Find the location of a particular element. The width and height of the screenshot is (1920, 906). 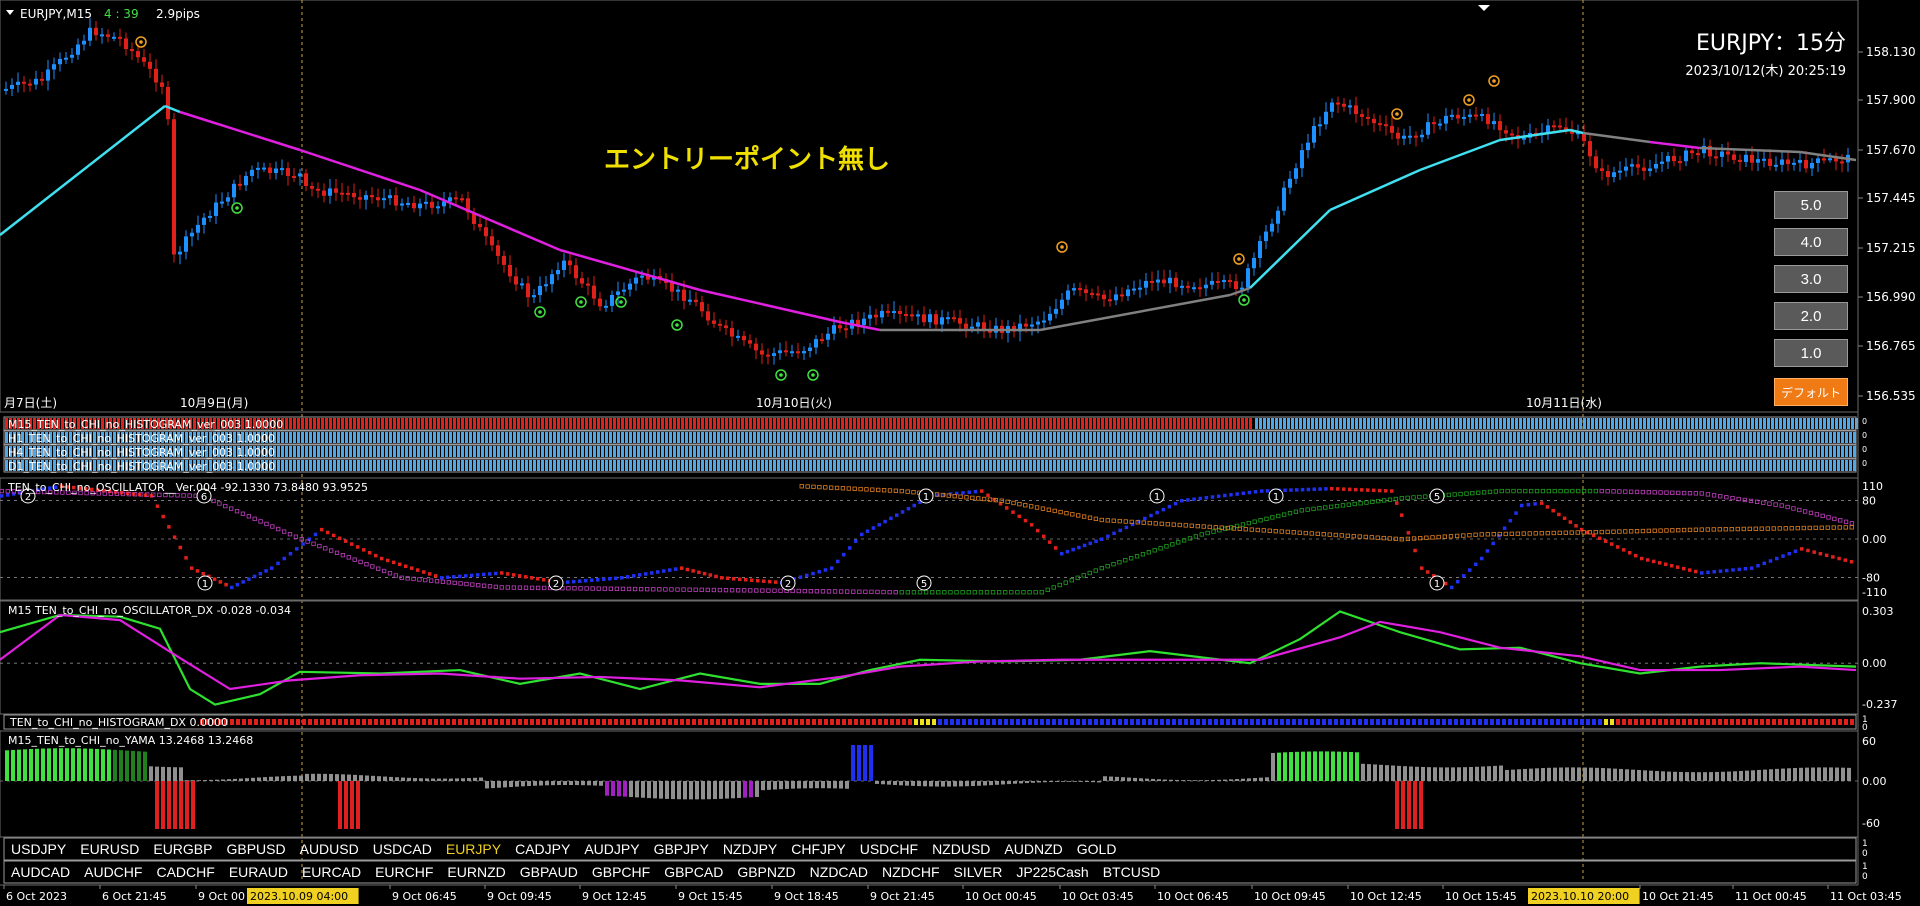

pair-button-eurnzd: EURNZD is located at coordinates (476, 872).